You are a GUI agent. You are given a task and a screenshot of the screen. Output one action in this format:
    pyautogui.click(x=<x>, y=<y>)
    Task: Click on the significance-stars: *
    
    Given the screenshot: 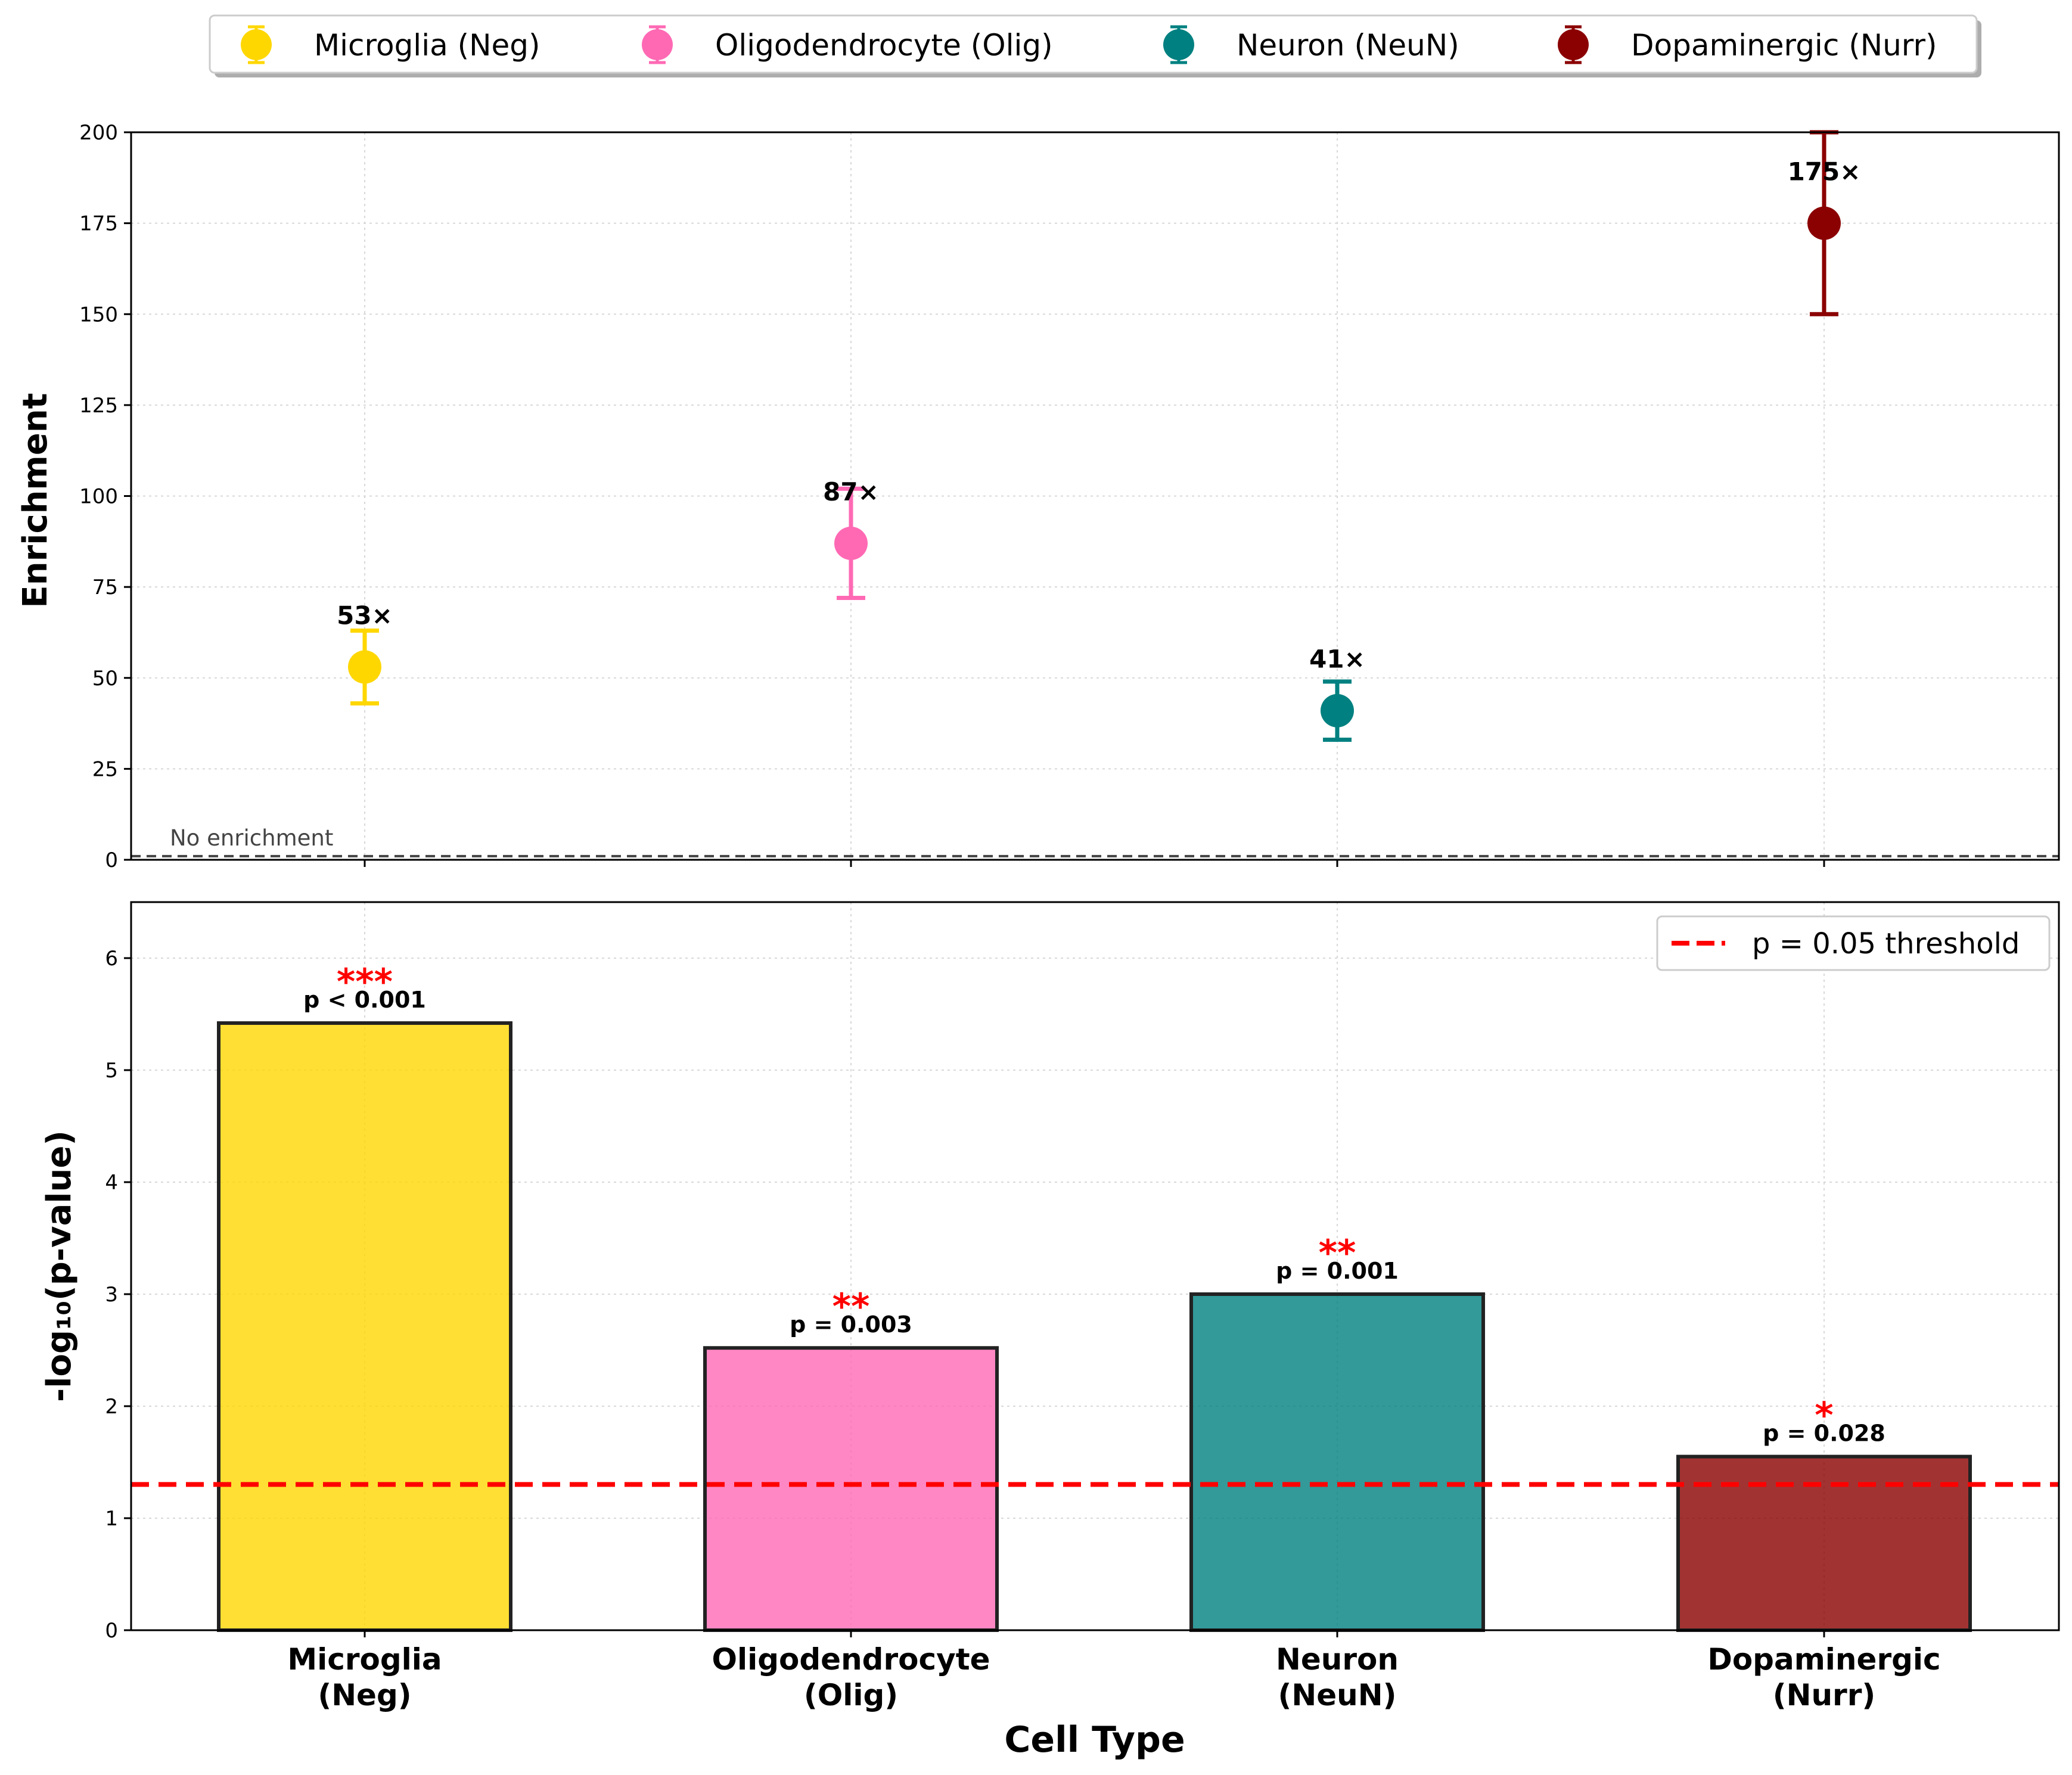 What is the action you would take?
    pyautogui.click(x=1824, y=1416)
    